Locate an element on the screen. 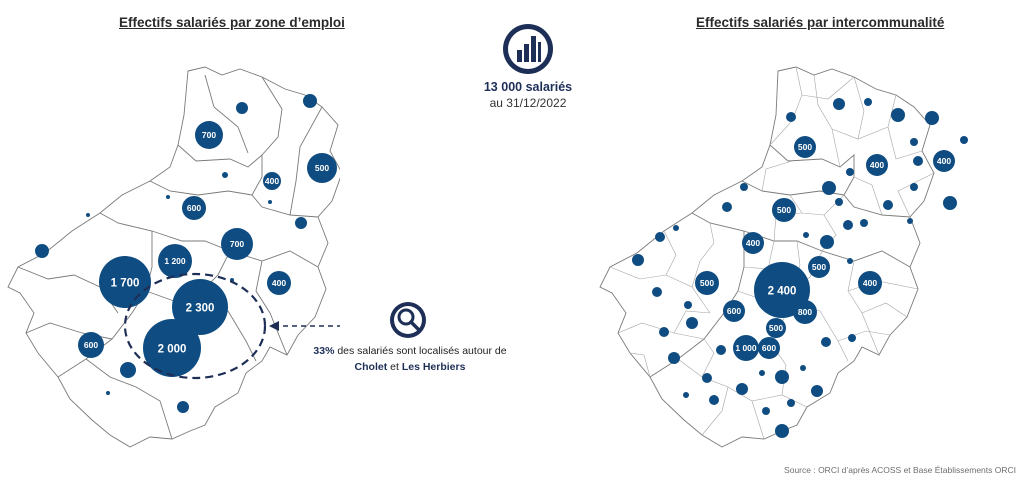 Image resolution: width=1024 pixels, height=487 pixels. bubble-label: 1 700 is located at coordinates (125, 284).